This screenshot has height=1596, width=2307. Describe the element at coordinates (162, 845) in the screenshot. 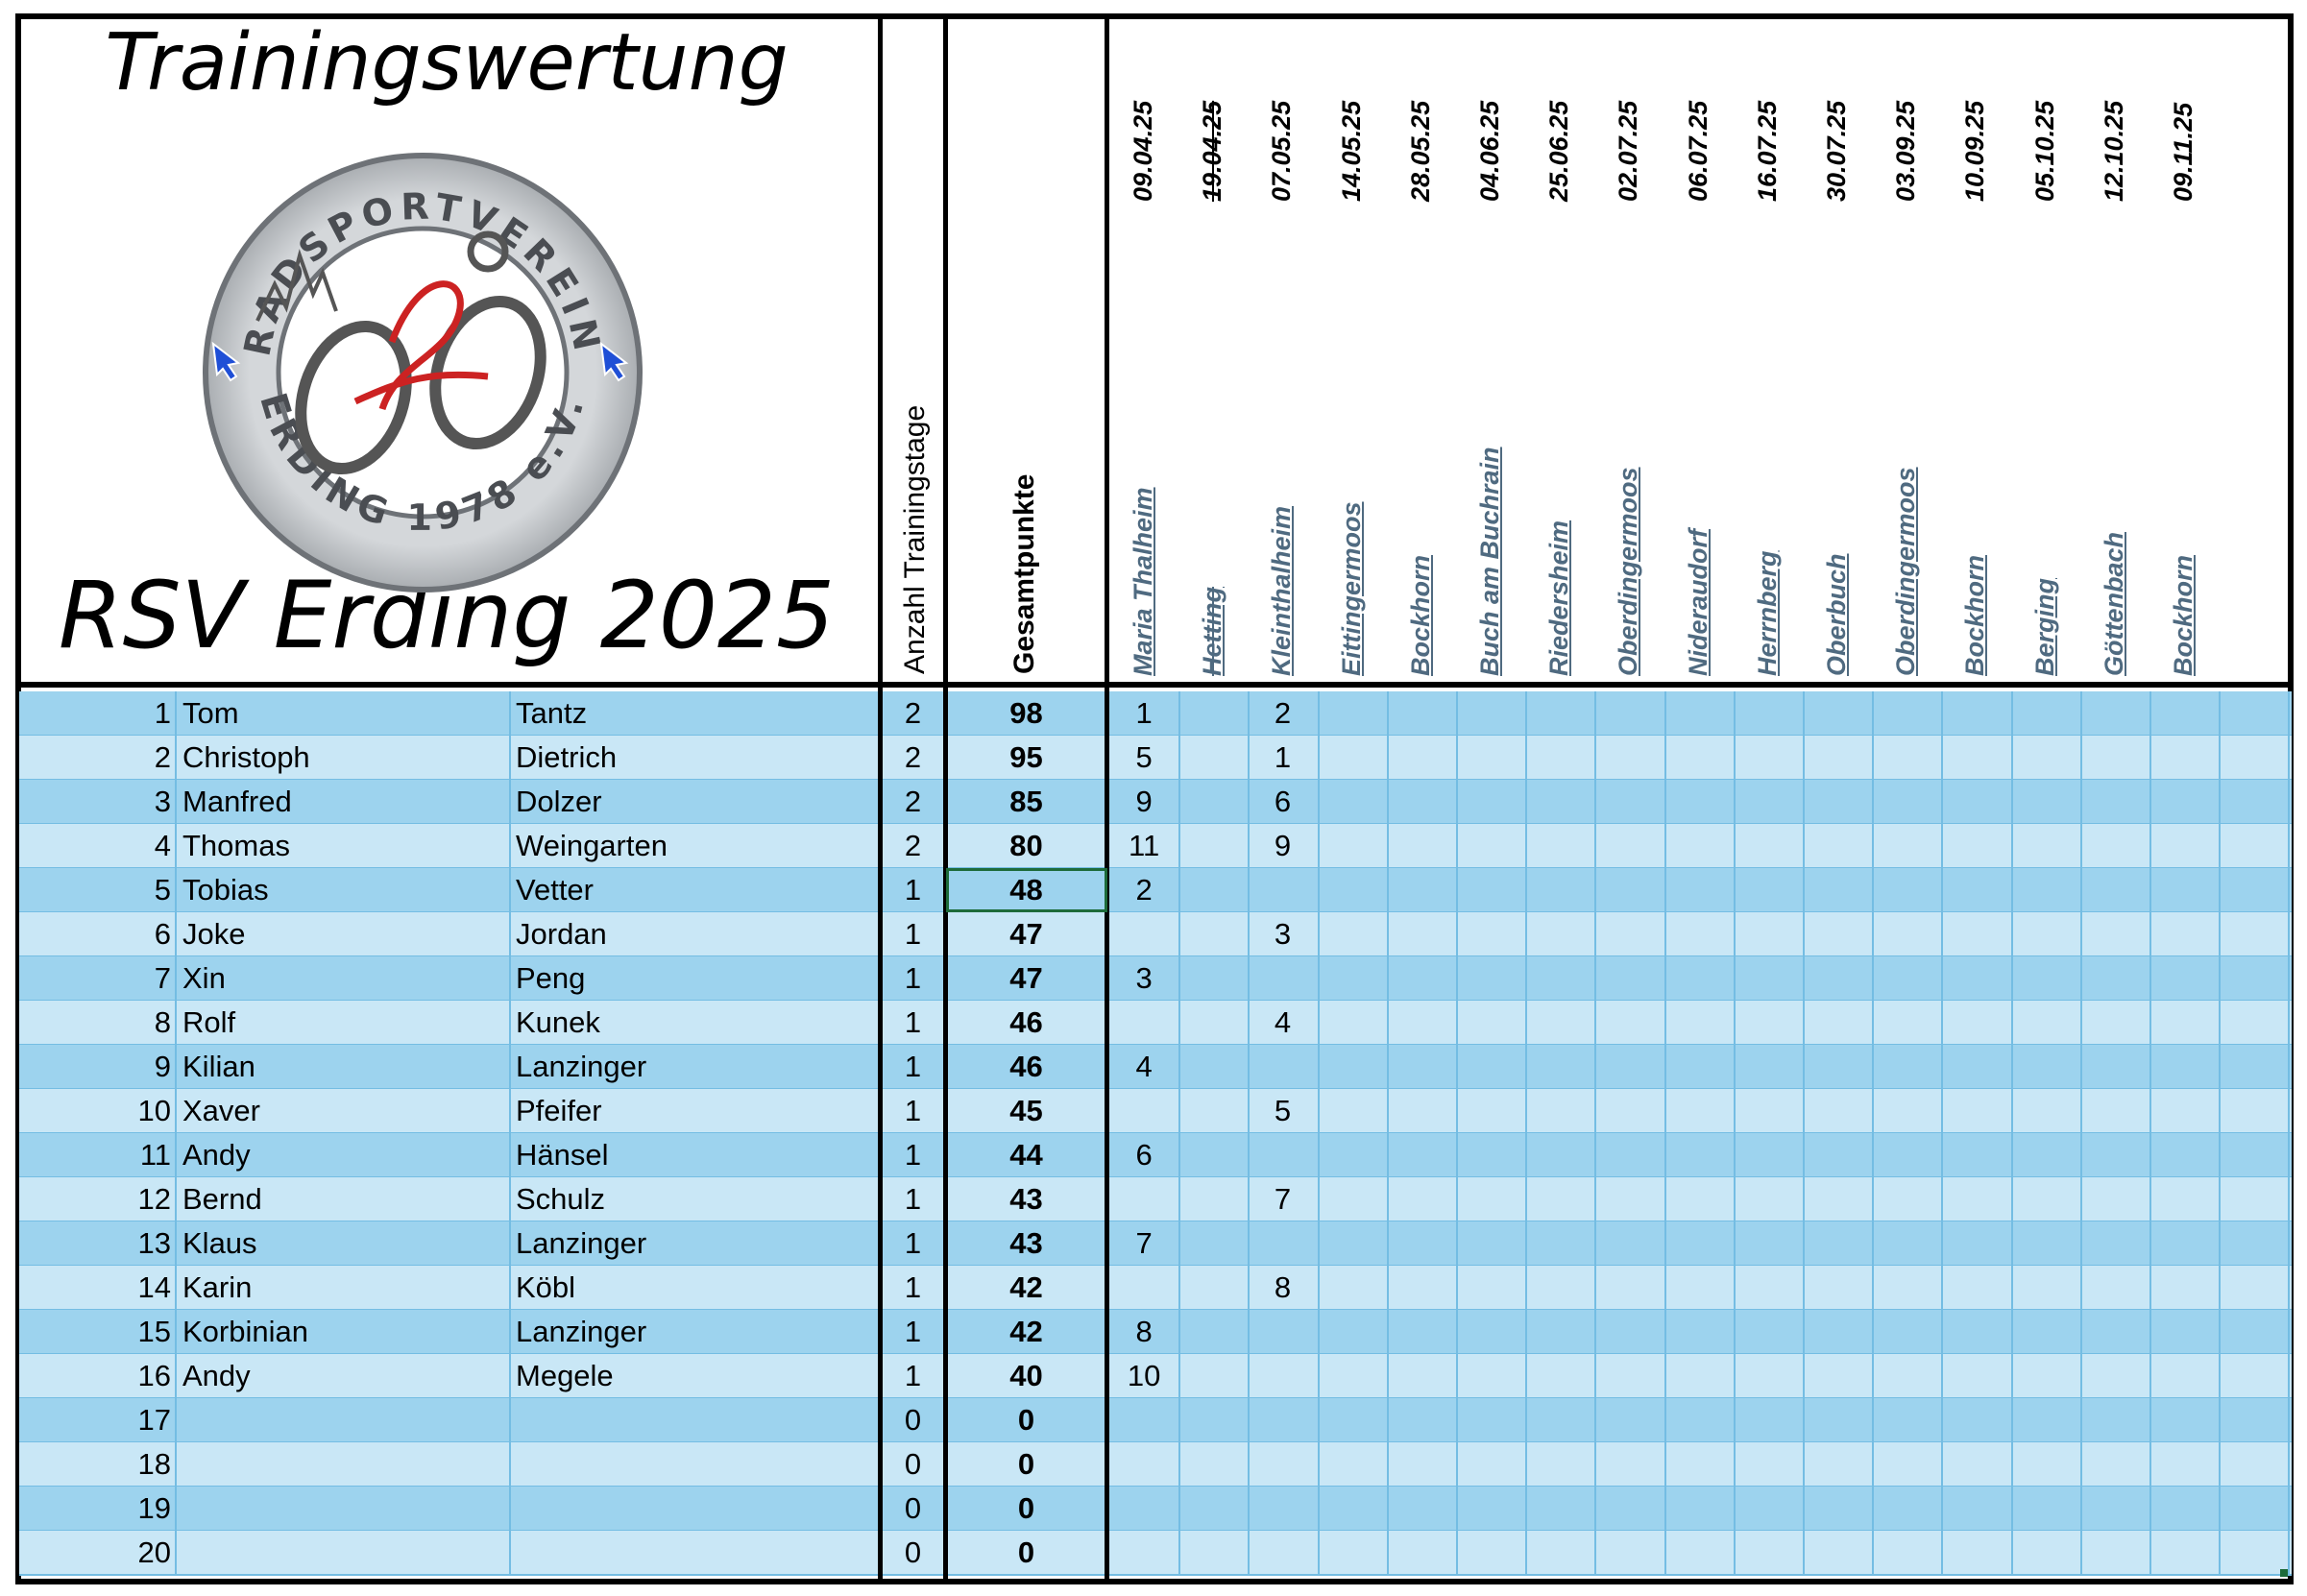

I see `rank-cell: 4` at that location.